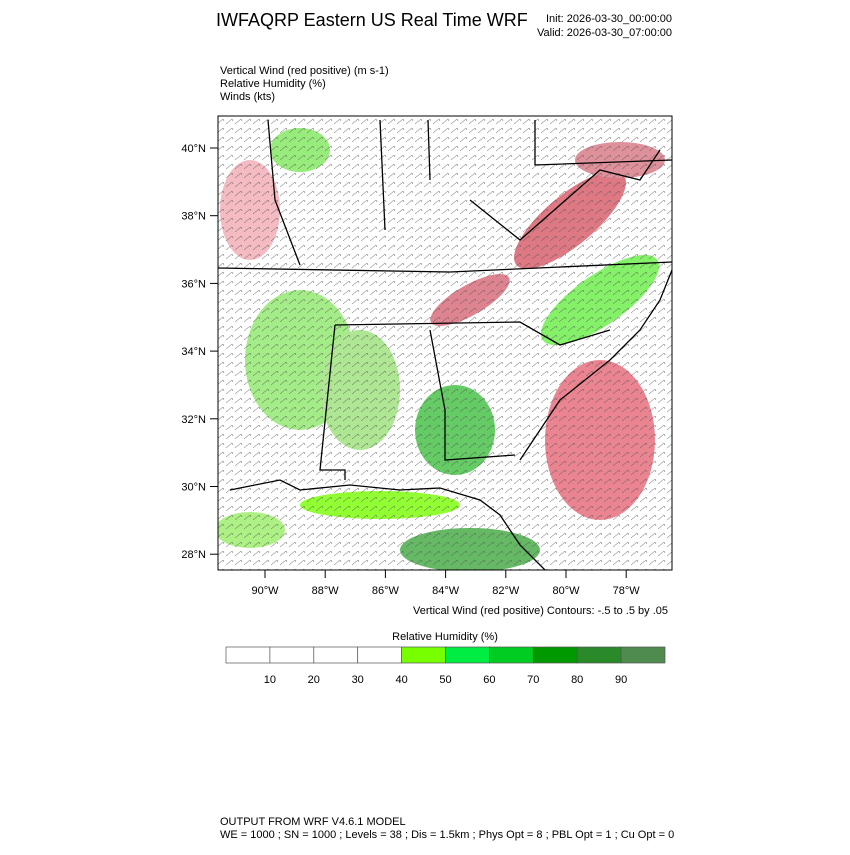 This screenshot has height=855, width=850. Describe the element at coordinates (273, 84) in the screenshot. I see `field-label: Relative Humidity (%)` at that location.